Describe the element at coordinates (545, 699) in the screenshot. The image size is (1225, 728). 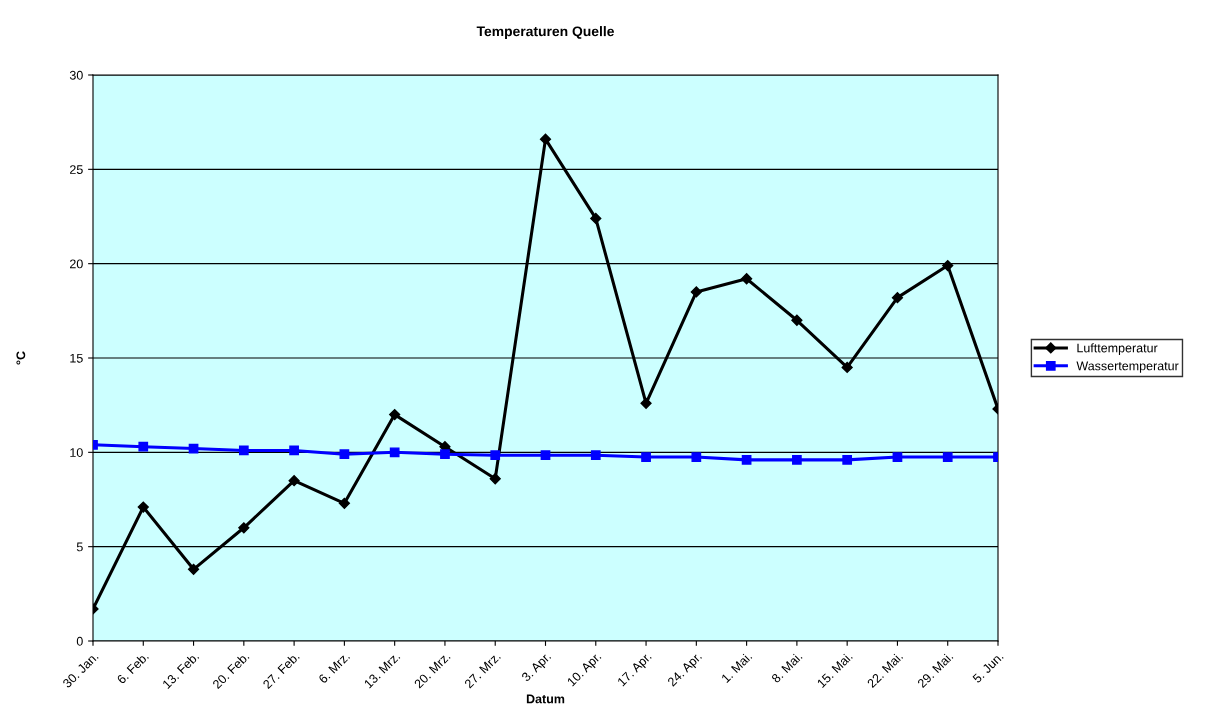
I see `x-axis-title: Datum` at that location.